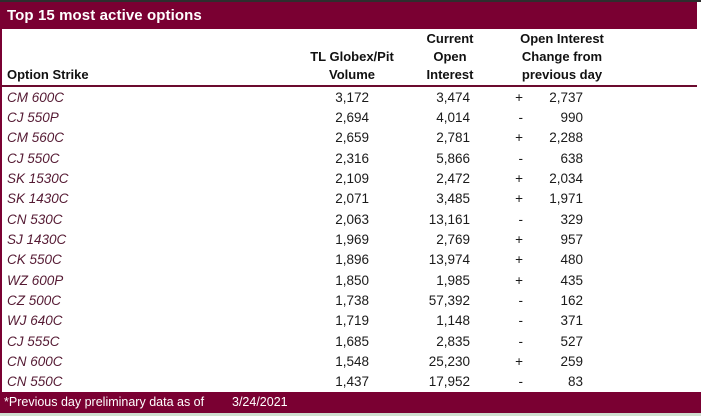  I want to click on column-header-oi-change-line2: Change from, so click(562, 56).